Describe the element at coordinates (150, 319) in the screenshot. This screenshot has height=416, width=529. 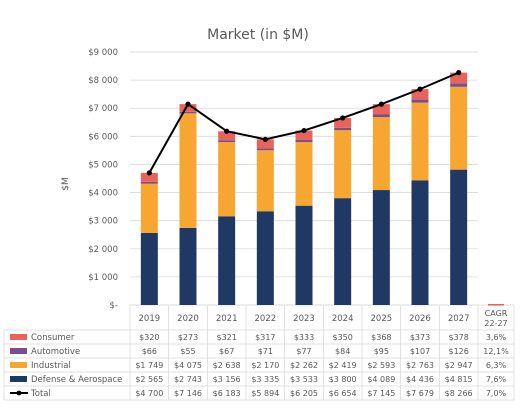
I see `x-category-label: 2019` at that location.